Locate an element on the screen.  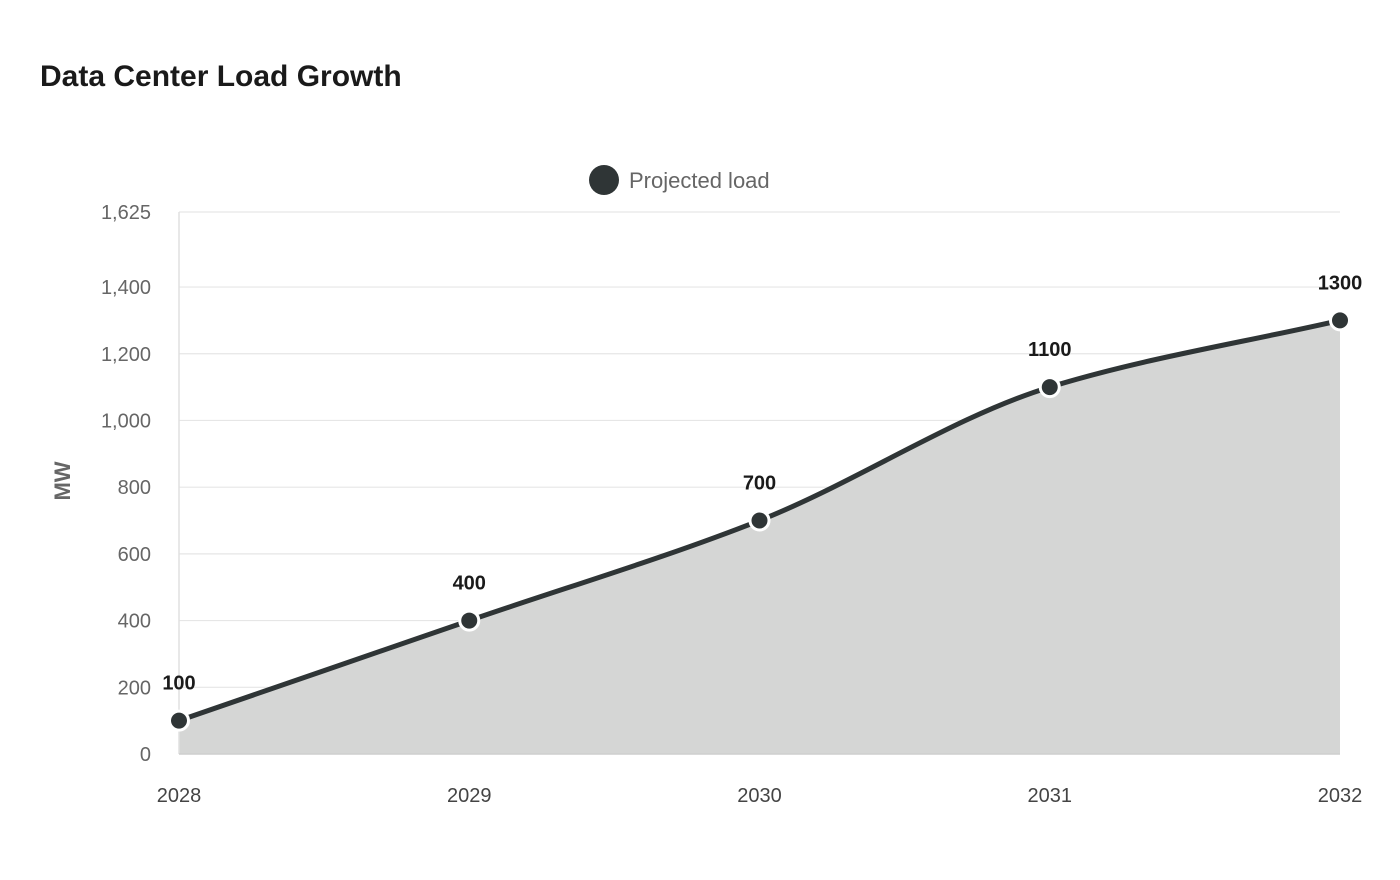
data-label: 100 is located at coordinates (178, 684).